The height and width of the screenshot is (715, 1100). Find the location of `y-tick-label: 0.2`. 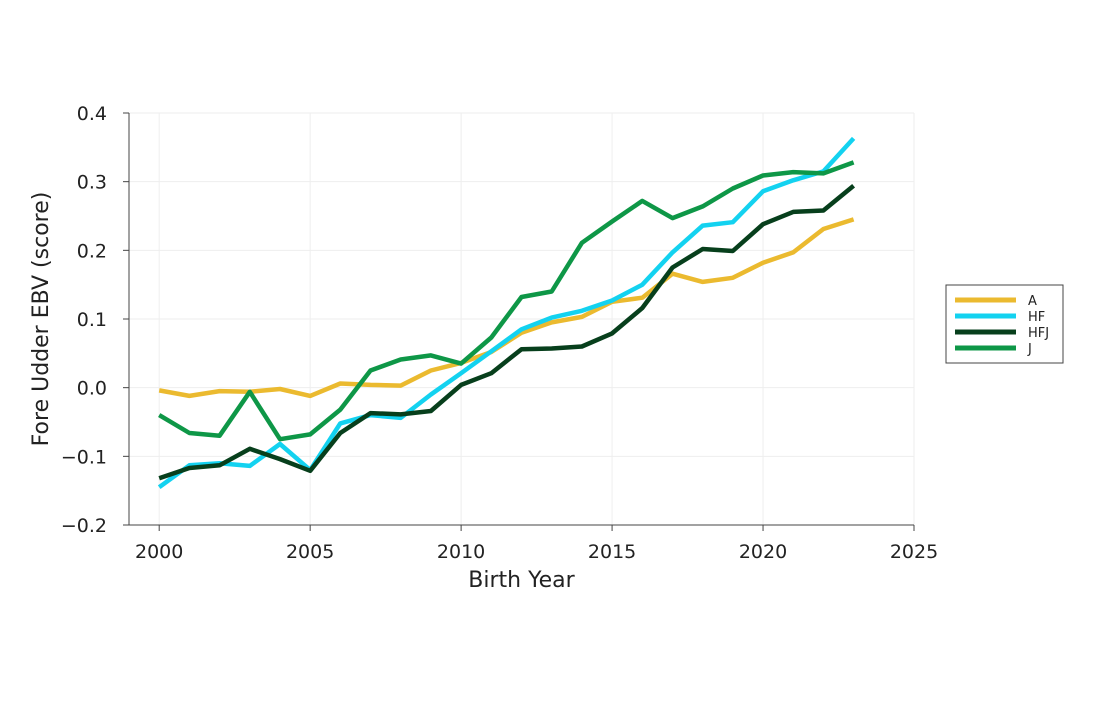

y-tick-label: 0.2 is located at coordinates (92, 251).